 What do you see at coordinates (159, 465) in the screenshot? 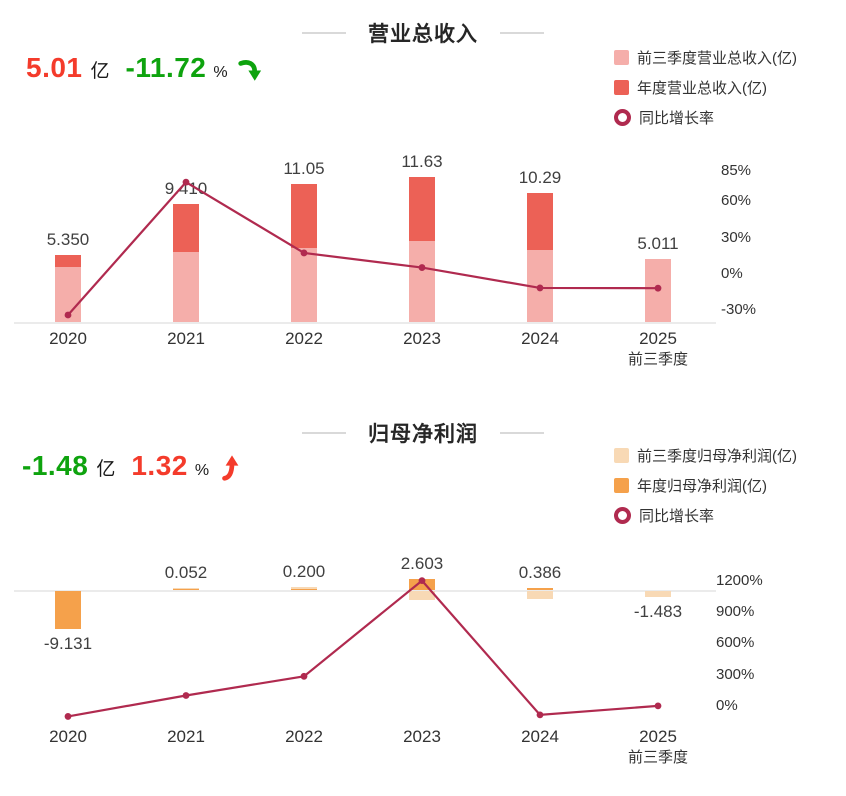
I see `profit-summary-growth: 1.32` at bounding box center [159, 465].